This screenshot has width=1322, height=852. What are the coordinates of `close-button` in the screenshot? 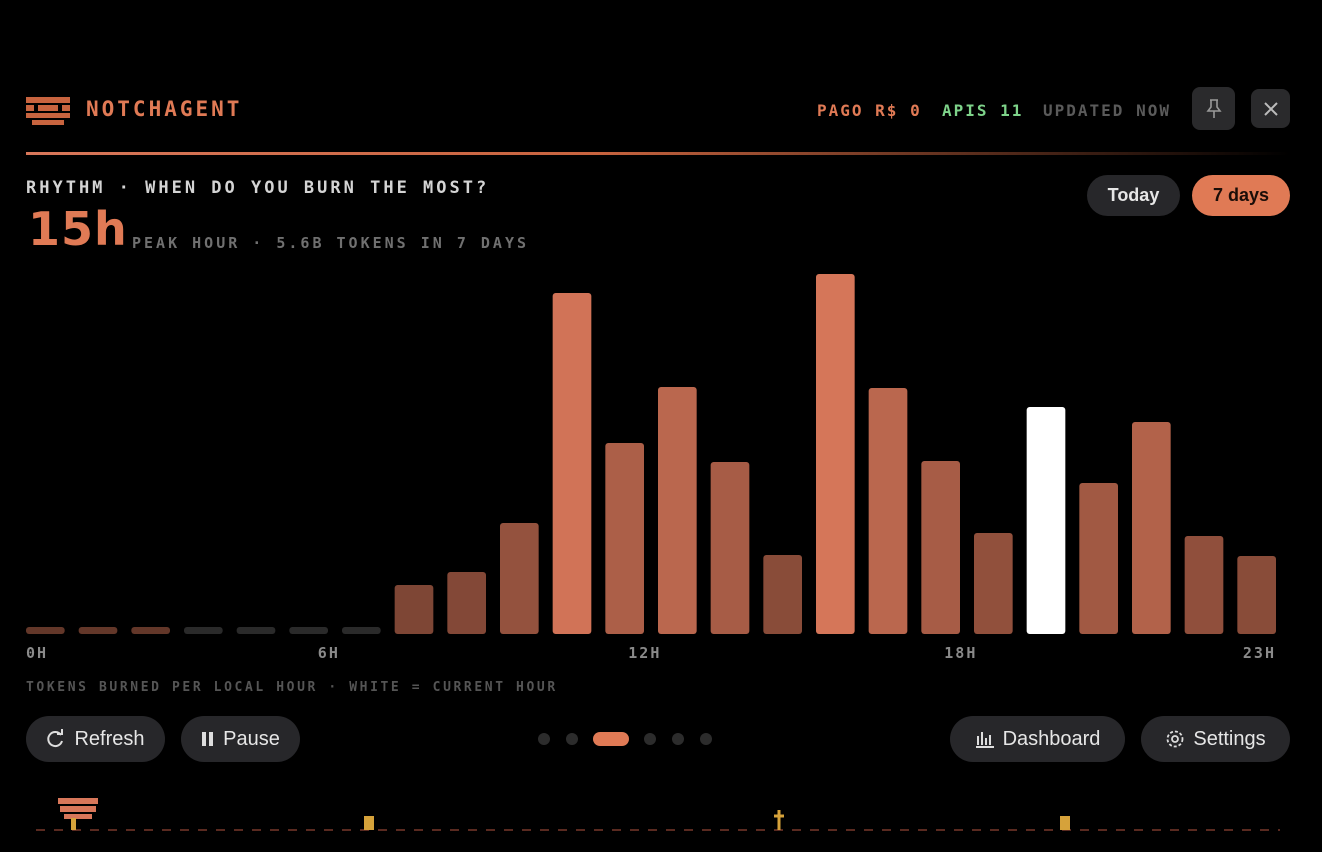 It's located at (1270, 108).